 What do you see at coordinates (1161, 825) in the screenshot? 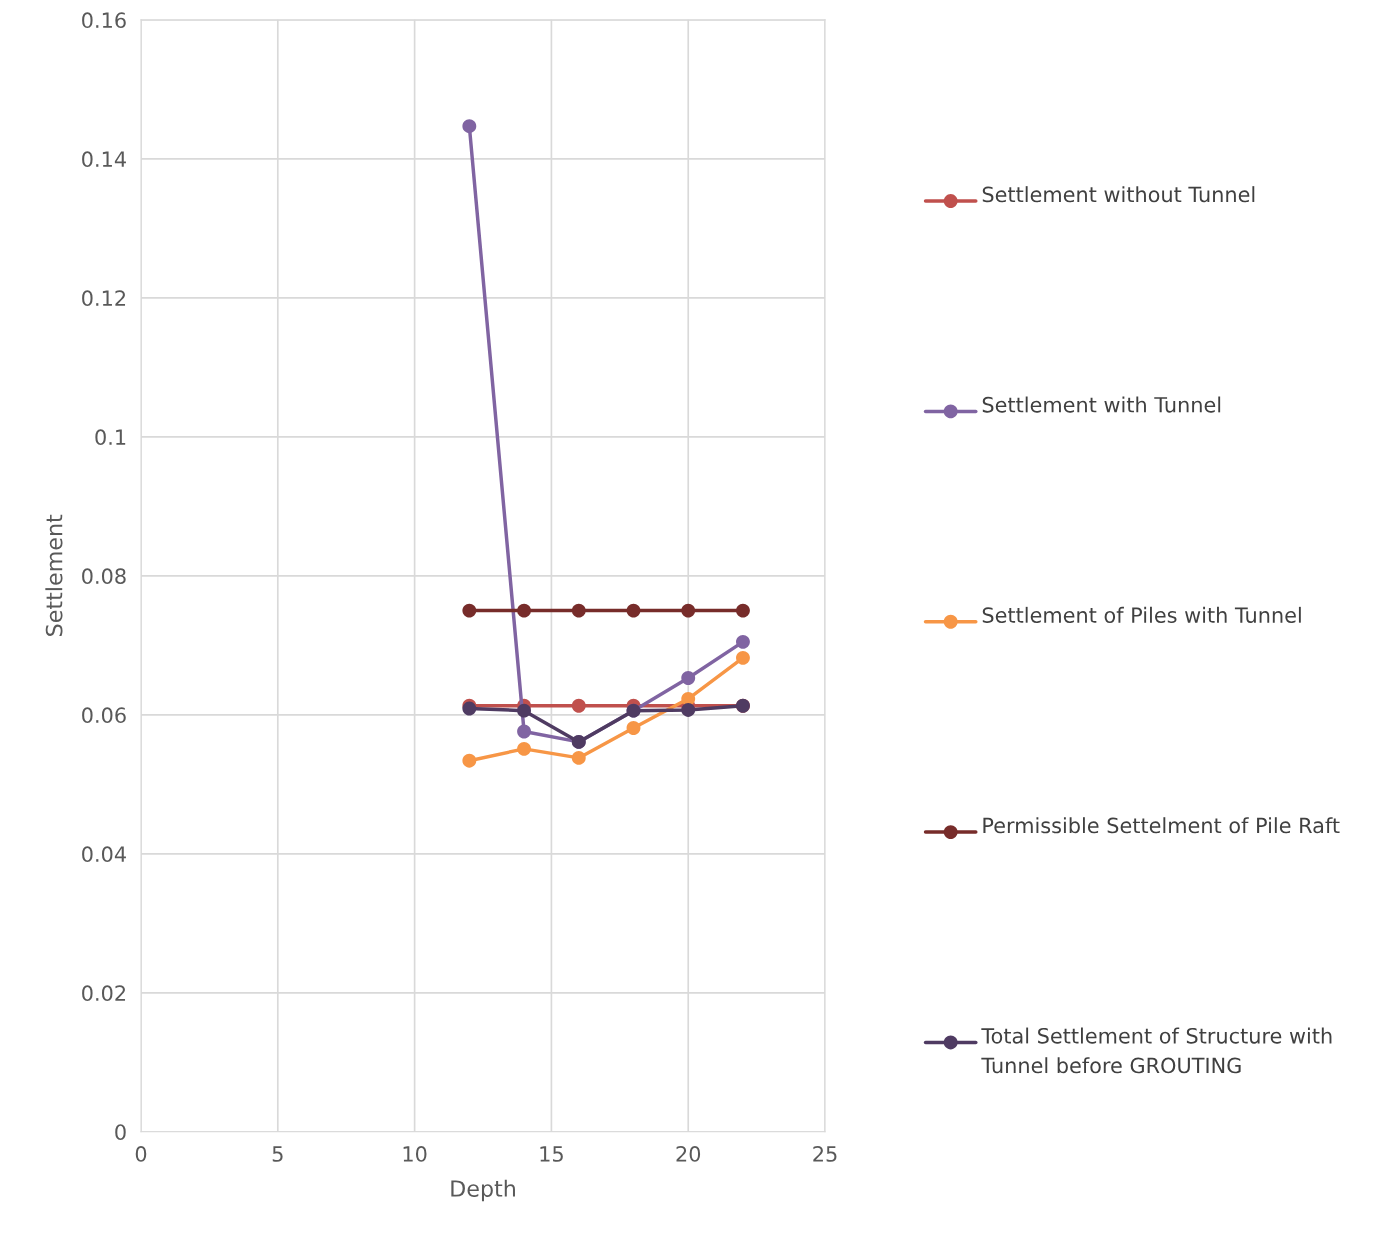
I see `legend-label: Permissible Settelment of Pile Raft` at bounding box center [1161, 825].